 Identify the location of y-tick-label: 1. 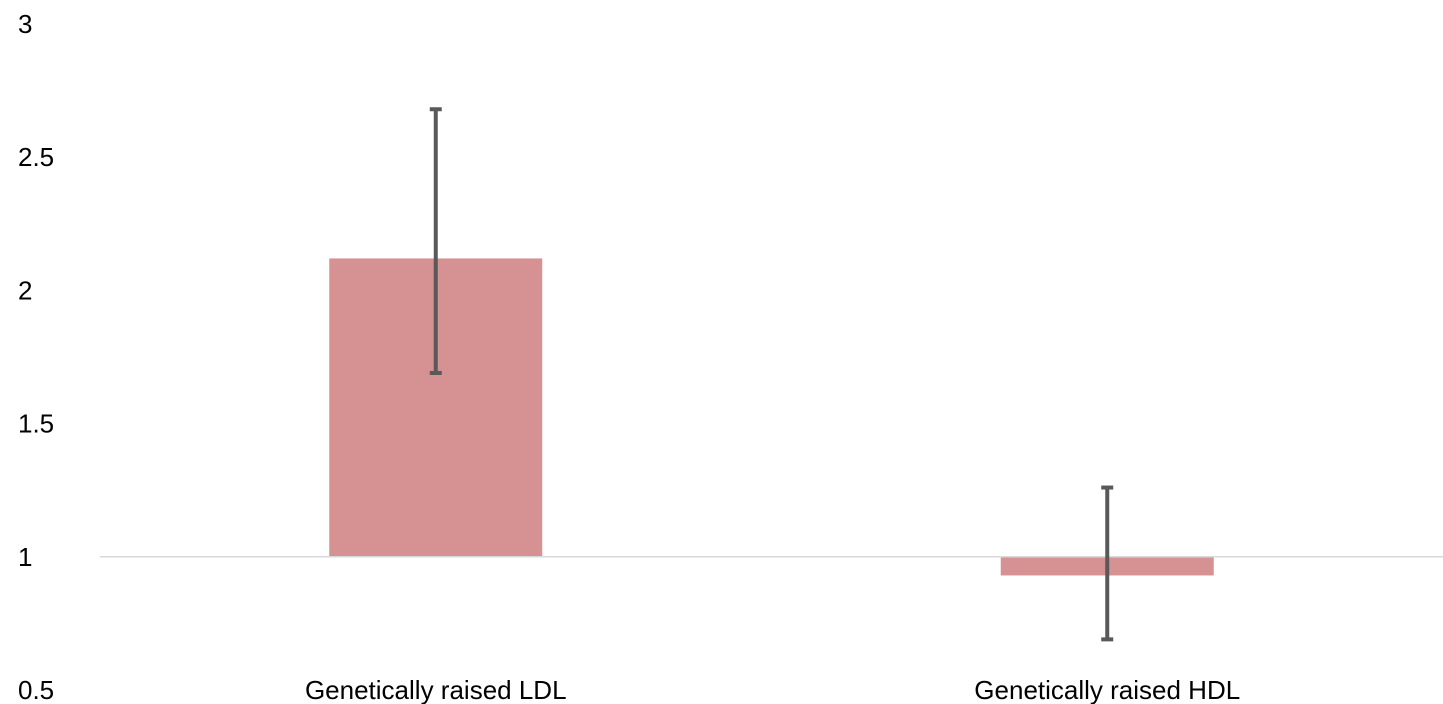
(25, 557).